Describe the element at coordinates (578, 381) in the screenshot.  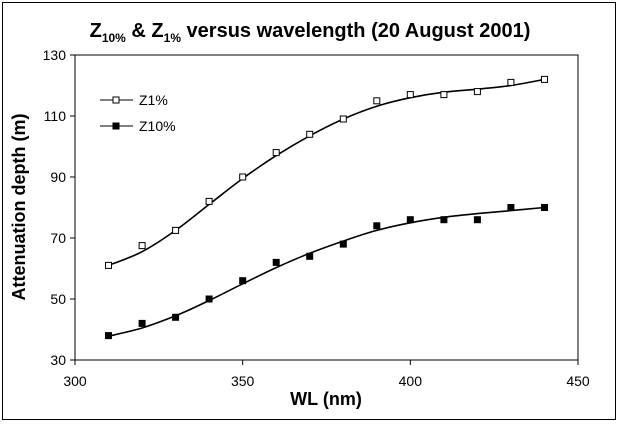
I see `x-tick-label: 450` at that location.